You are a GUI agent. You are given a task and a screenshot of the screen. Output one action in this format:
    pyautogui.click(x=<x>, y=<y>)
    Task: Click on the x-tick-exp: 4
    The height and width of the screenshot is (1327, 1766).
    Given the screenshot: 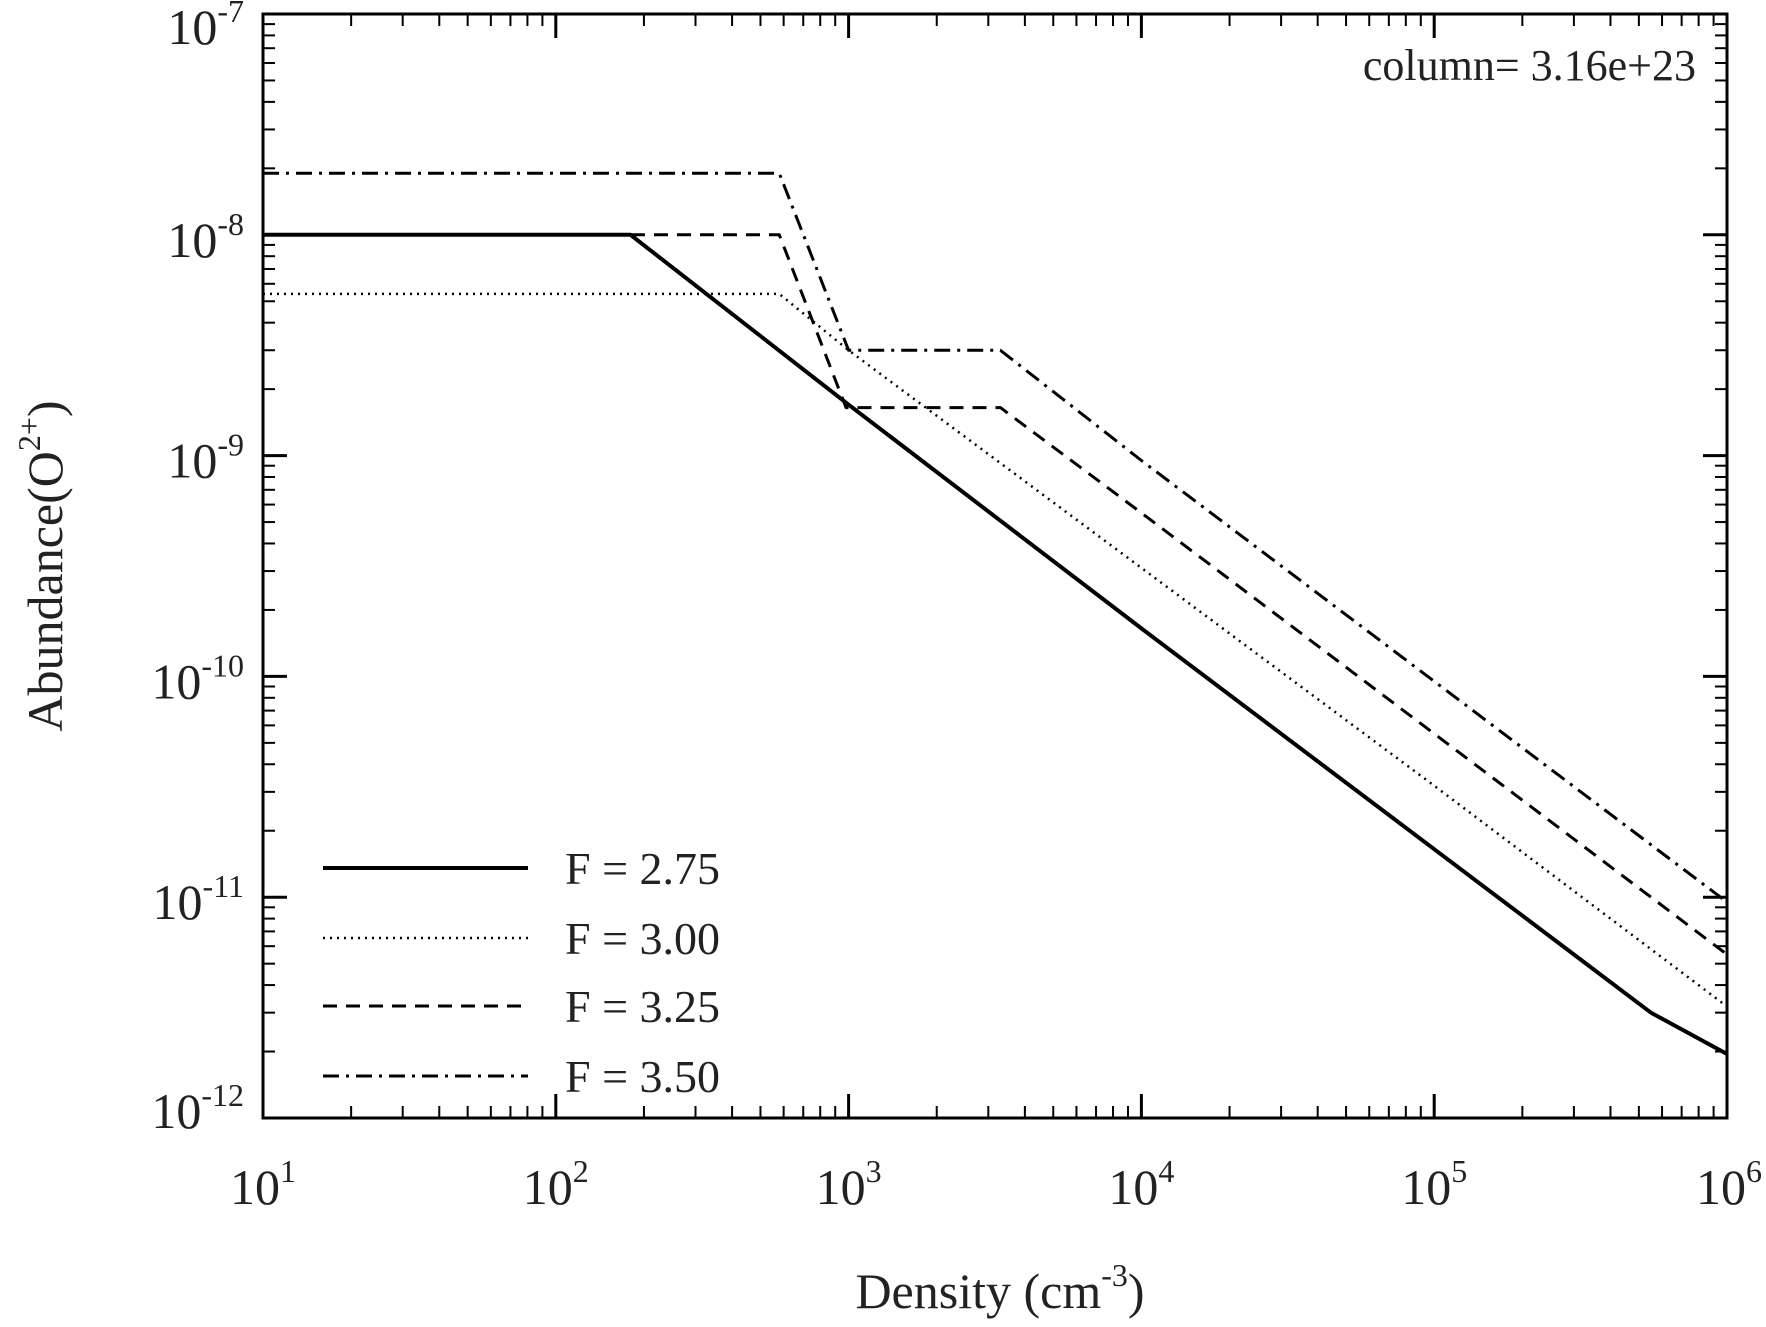 What is the action you would take?
    pyautogui.click(x=1166, y=1171)
    